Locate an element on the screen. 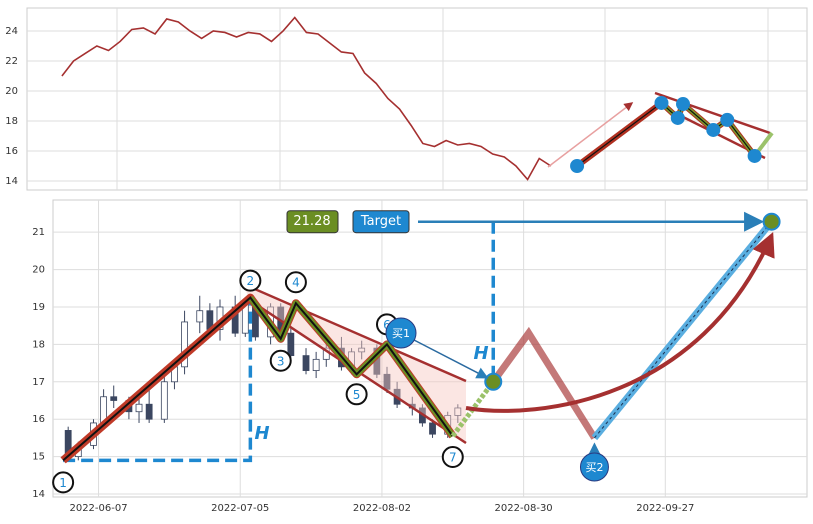 The height and width of the screenshot is (524, 813). pattern-label: 3 is located at coordinates (281, 361).